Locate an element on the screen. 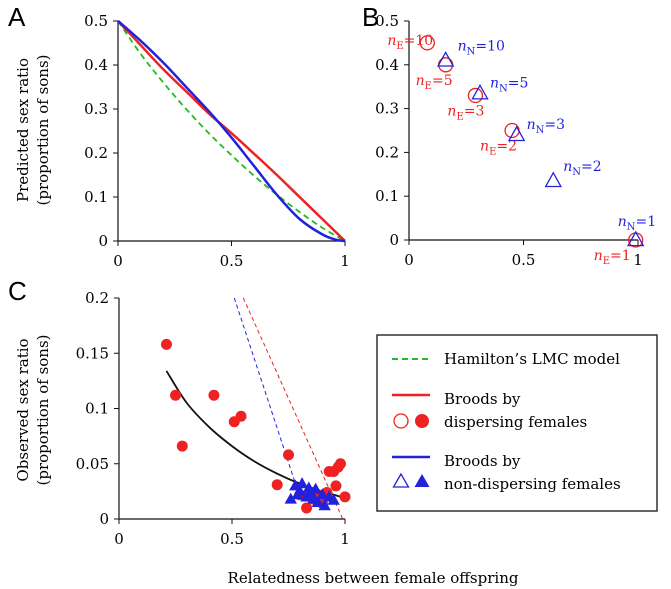  y-tick-label-a: 0.1 is located at coordinates (96, 197).